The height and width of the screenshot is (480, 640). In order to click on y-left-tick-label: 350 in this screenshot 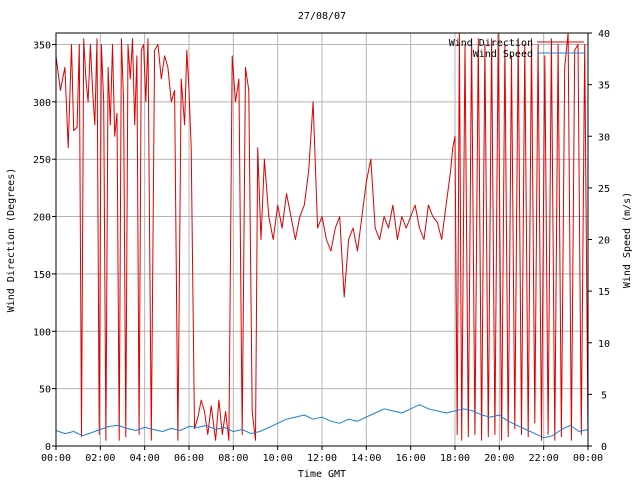, I will do `click(42, 45)`.